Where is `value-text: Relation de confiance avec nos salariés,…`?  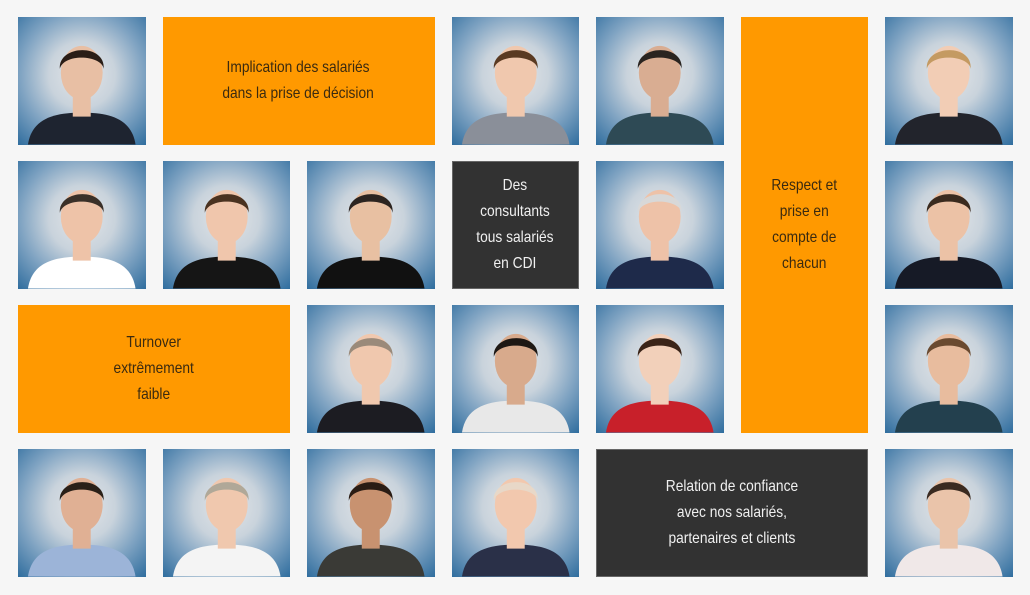
value-text: Relation de confiance avec nos salariés,… is located at coordinates (732, 512).